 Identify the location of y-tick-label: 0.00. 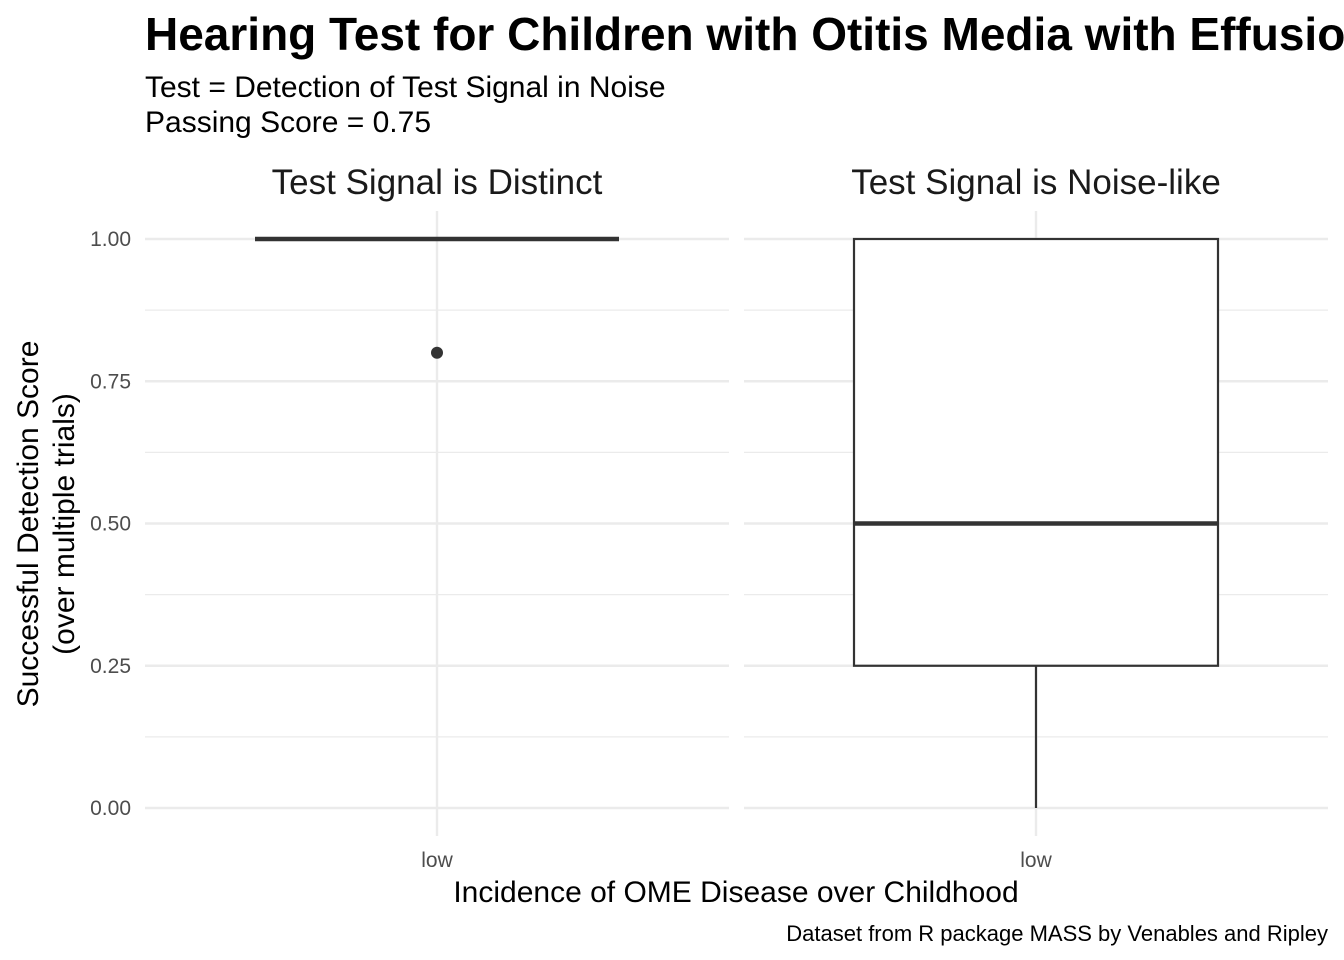
(110, 808).